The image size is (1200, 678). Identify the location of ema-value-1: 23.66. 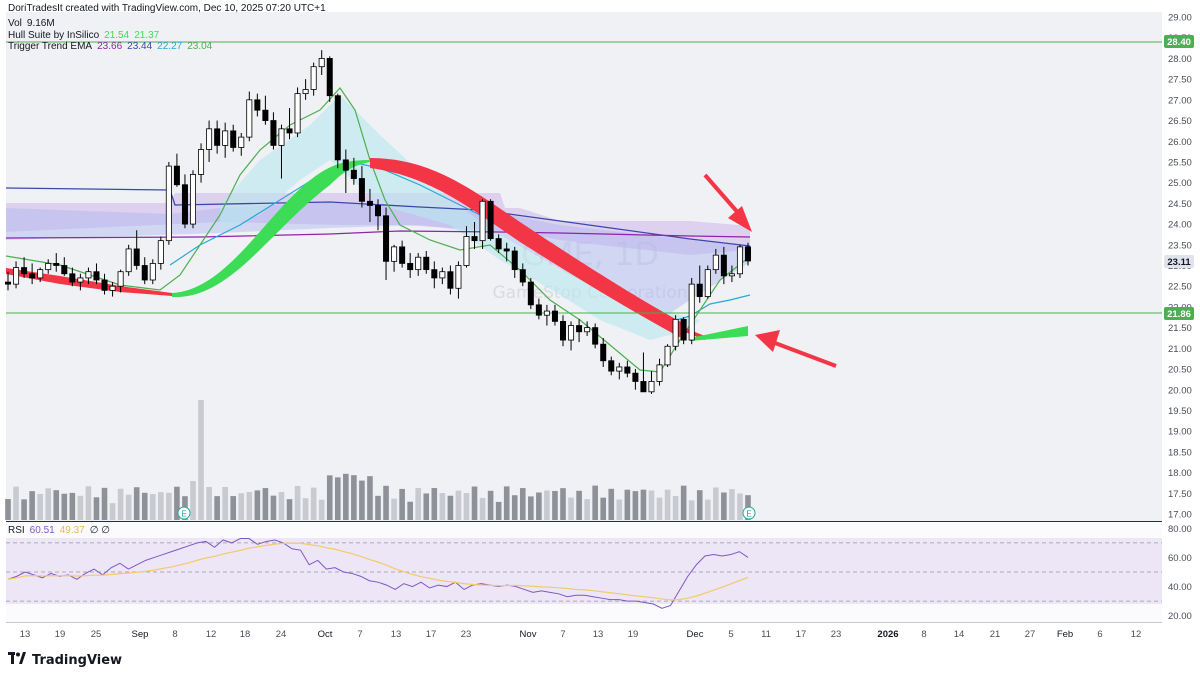
(110, 46).